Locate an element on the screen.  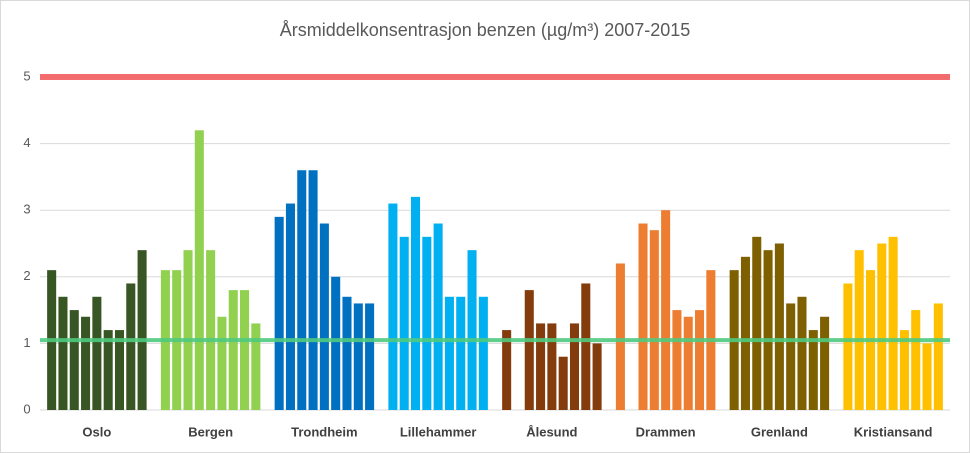
y-tick-label: 3 is located at coordinates (26, 209).